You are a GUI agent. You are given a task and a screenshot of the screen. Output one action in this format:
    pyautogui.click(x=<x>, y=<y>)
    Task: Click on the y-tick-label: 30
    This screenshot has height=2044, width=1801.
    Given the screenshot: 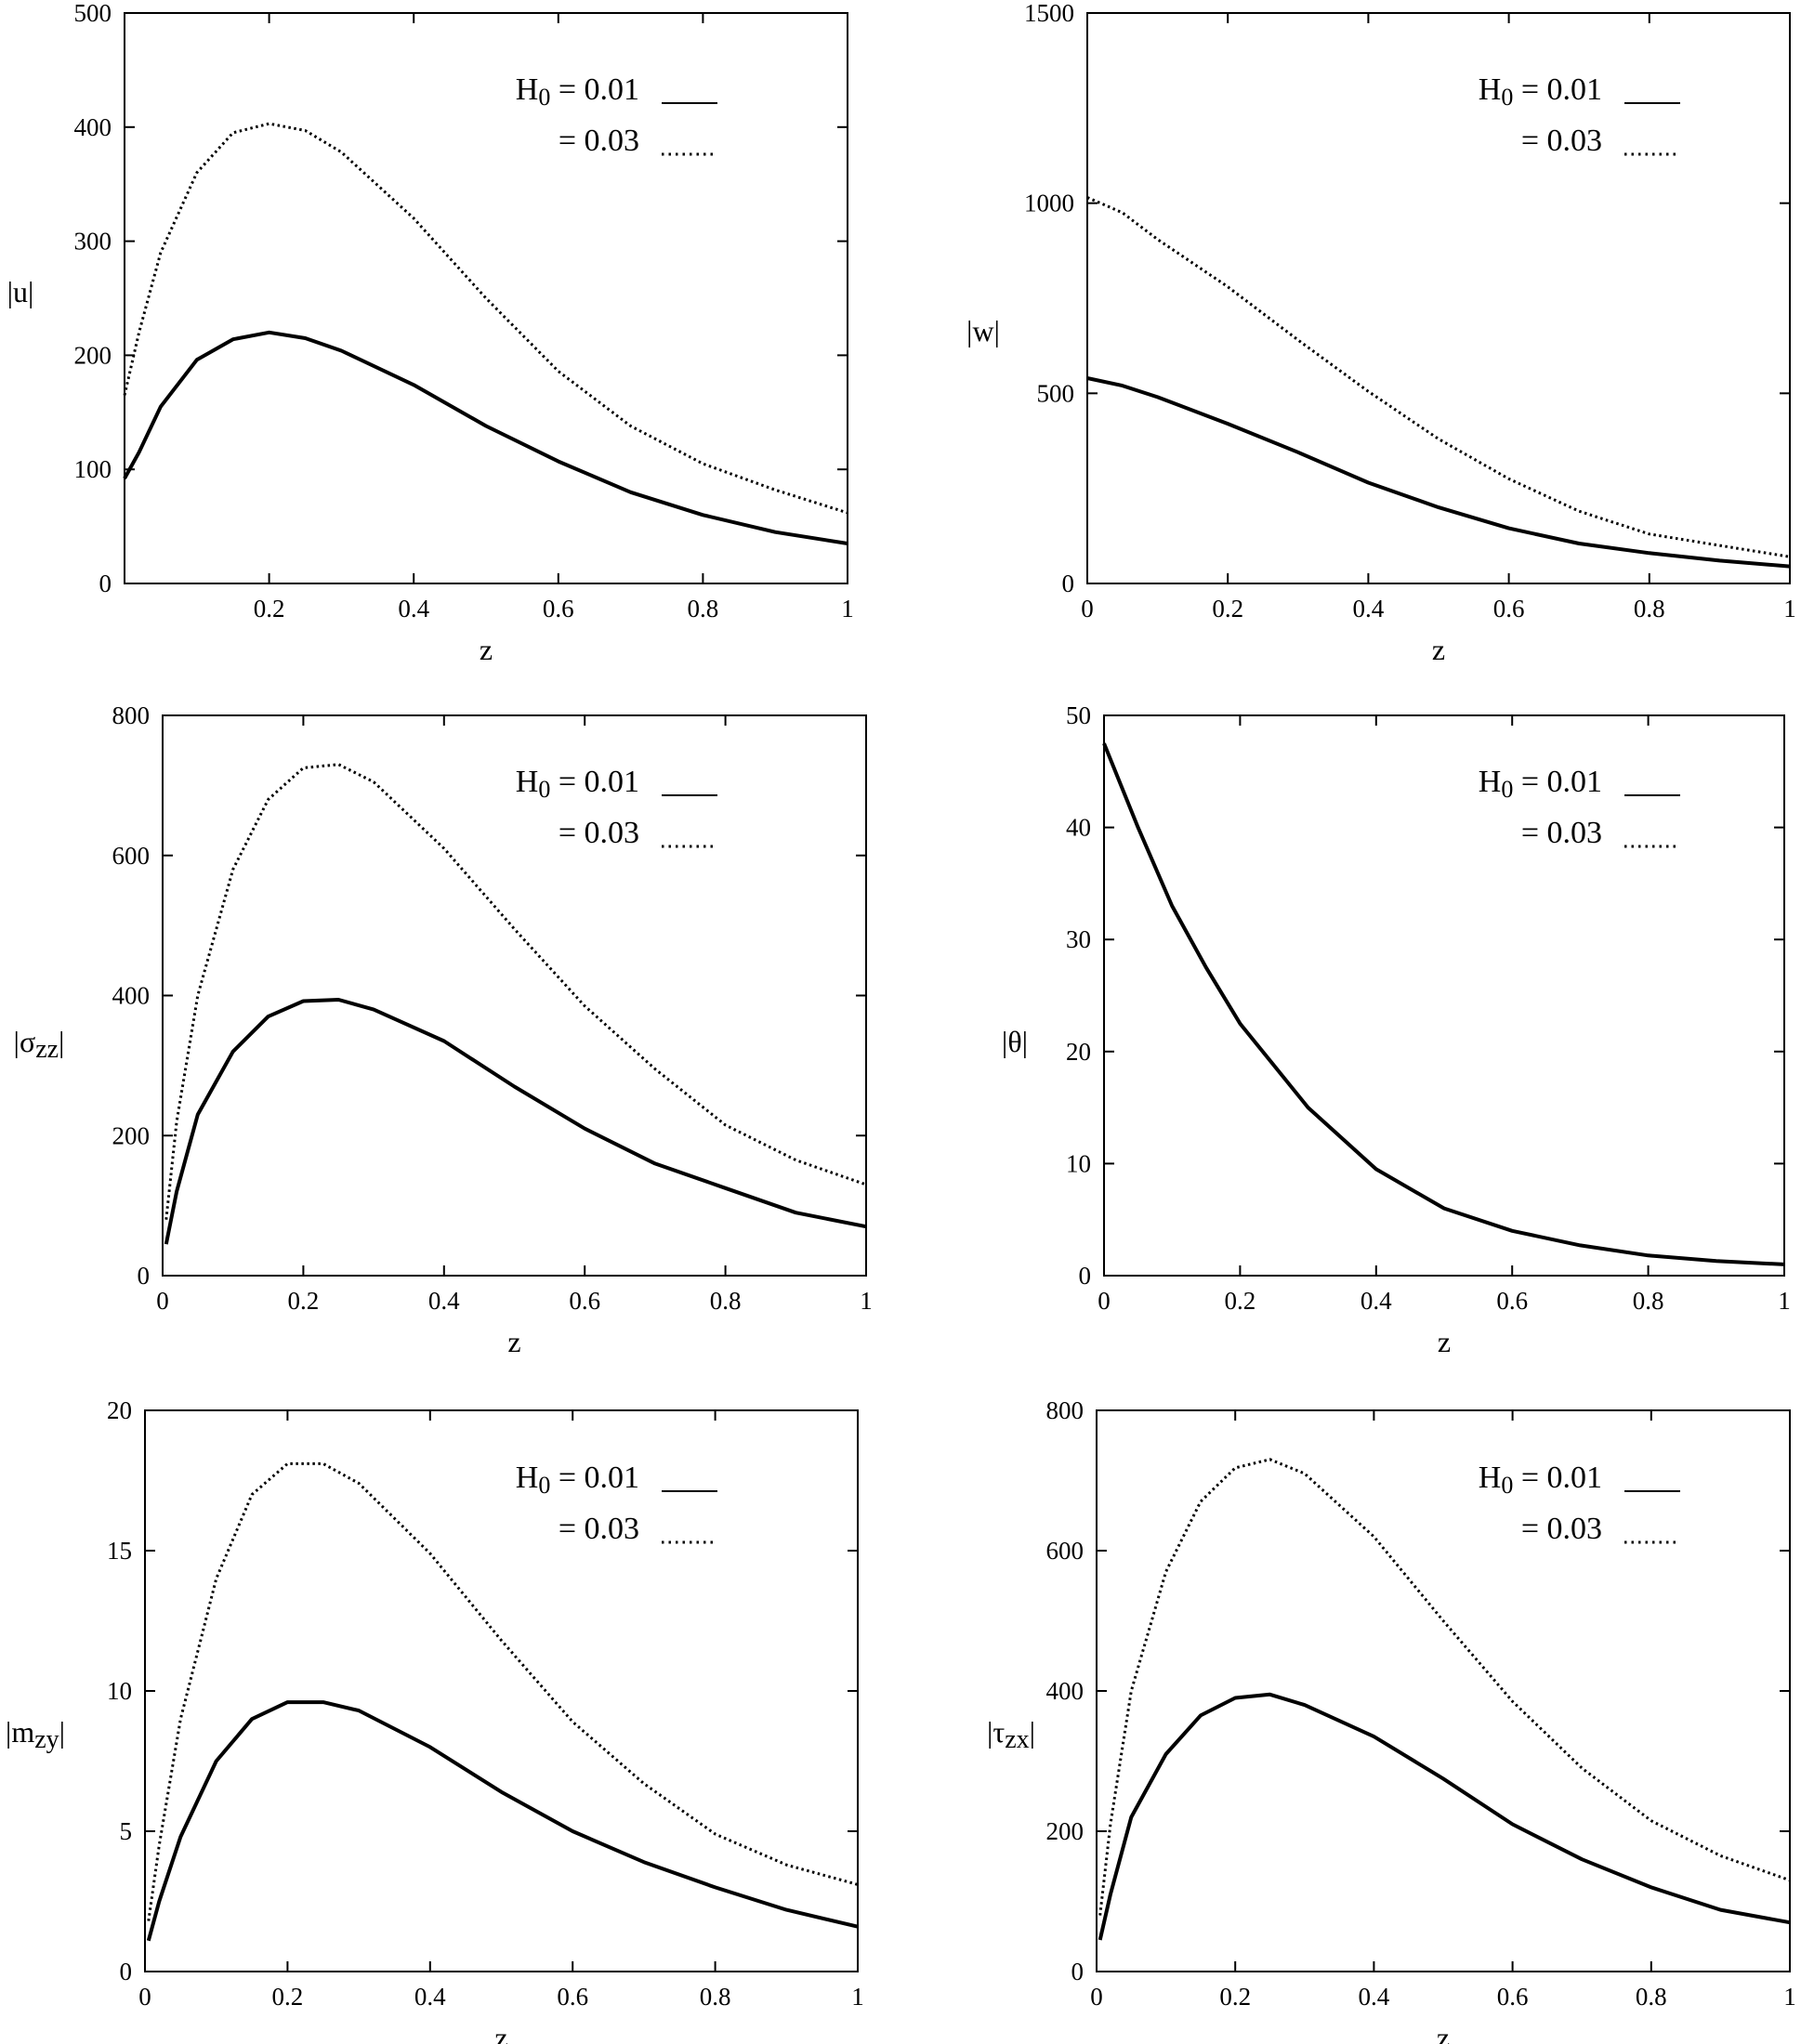 What is the action you would take?
    pyautogui.click(x=1078, y=939)
    